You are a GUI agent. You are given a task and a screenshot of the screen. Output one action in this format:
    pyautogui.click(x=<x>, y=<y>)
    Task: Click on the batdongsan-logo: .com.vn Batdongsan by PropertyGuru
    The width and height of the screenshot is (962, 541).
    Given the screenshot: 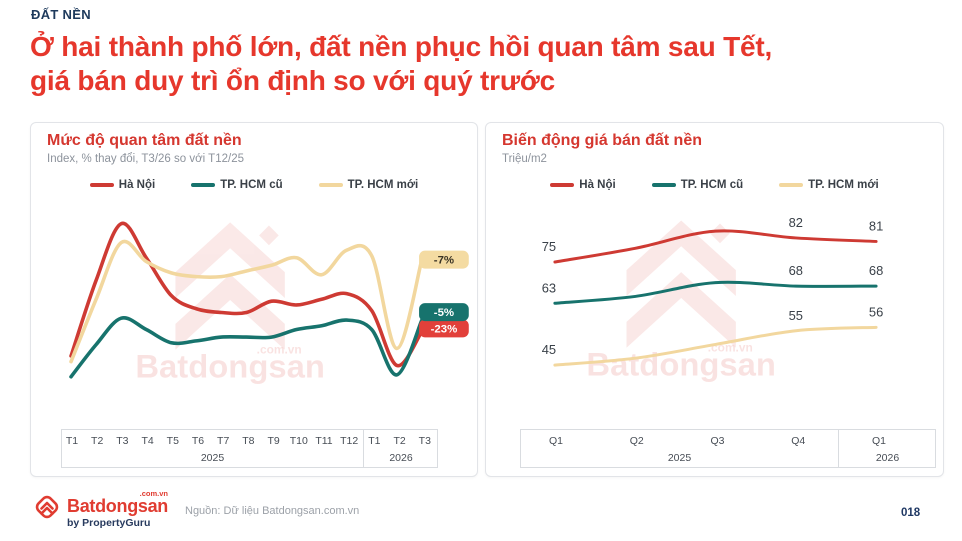 What is the action you would take?
    pyautogui.click(x=101, y=509)
    